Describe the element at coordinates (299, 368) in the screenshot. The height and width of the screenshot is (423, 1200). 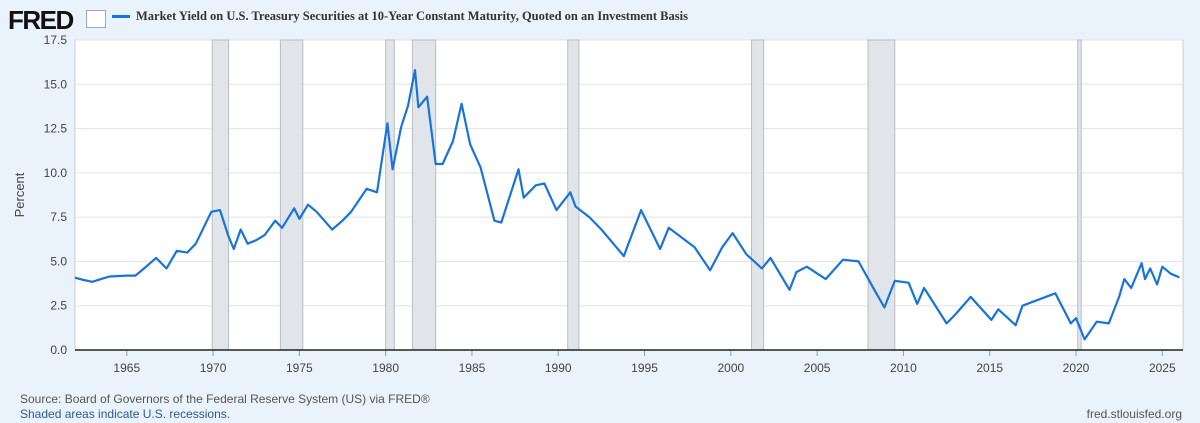
I see `x-tick-label: 1975` at that location.